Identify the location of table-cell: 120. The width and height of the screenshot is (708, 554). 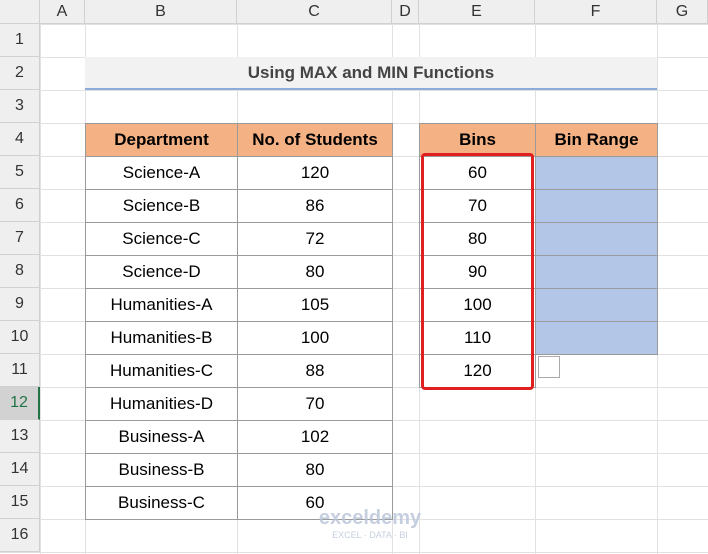
(315, 173).